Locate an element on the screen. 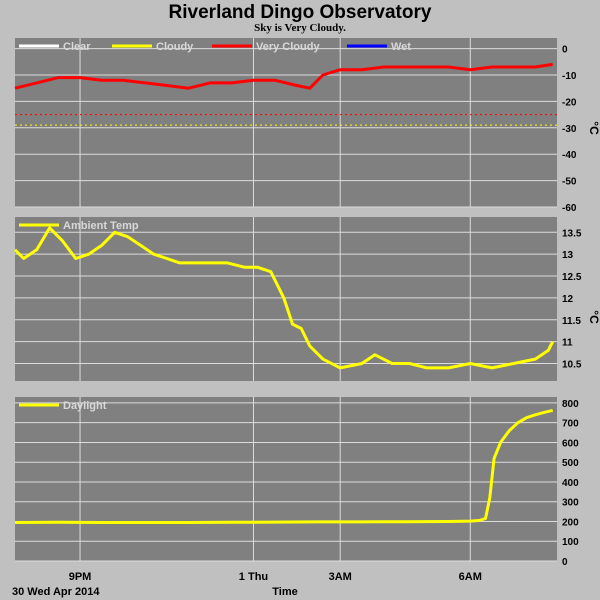 The image size is (600, 600). x-axis: 9PM 1 Thu 3AM 6AM is located at coordinates (275, 577).